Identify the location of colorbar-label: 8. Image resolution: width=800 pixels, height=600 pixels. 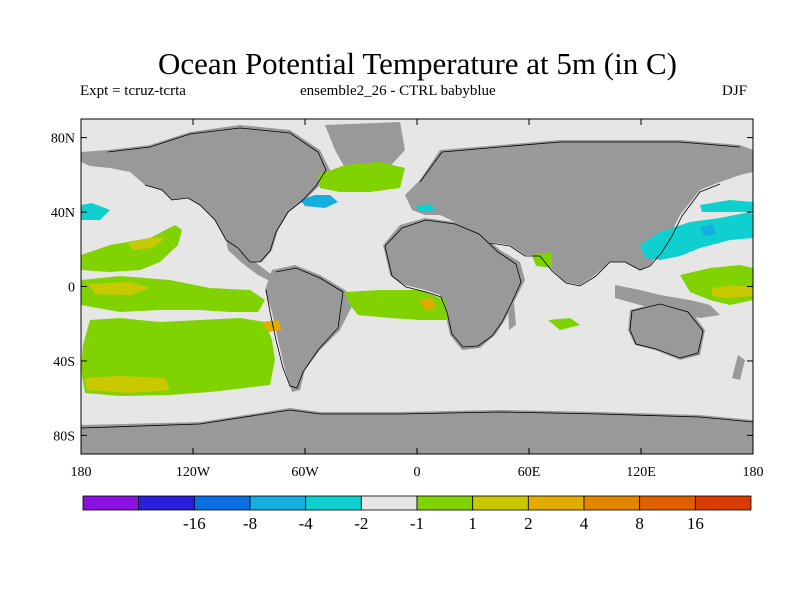
(639, 523).